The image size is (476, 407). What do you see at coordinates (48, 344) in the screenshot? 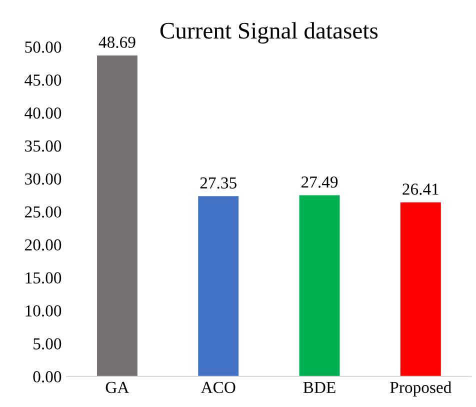
I see `y-tick-label: 5.00` at bounding box center [48, 344].